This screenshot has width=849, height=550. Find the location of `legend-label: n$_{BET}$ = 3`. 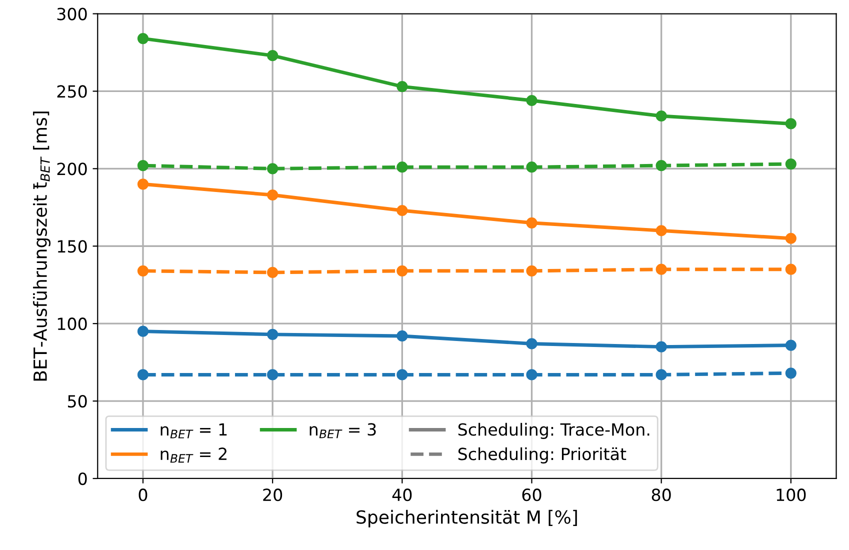

legend-label: n$_{BET}$ = 3 is located at coordinates (343, 430).